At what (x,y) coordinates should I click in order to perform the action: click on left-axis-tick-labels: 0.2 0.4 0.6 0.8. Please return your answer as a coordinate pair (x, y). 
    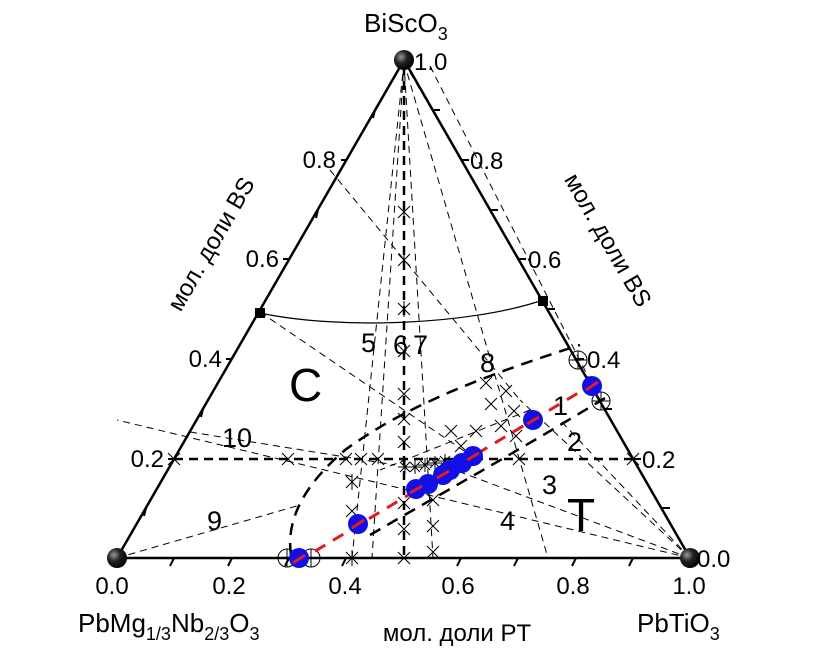
    Looking at the image, I should click on (233, 310).